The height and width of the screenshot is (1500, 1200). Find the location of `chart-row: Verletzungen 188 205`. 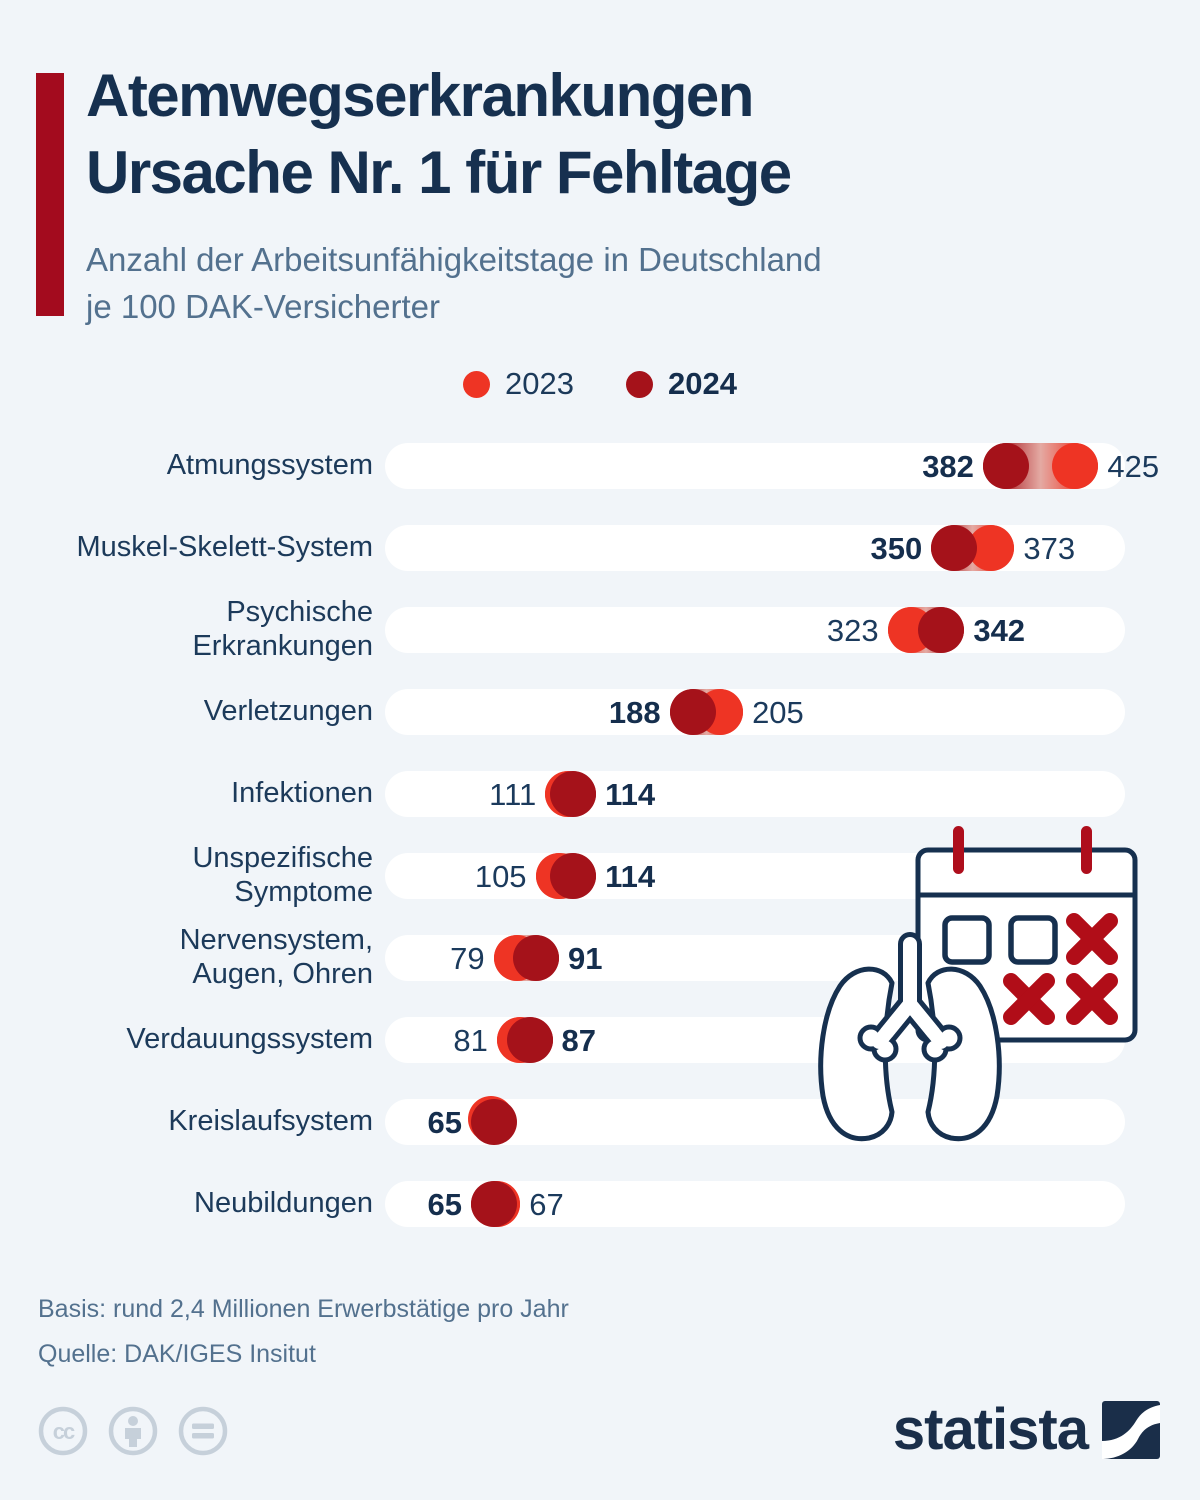

chart-row: Verletzungen 188 205 is located at coordinates (600, 712).